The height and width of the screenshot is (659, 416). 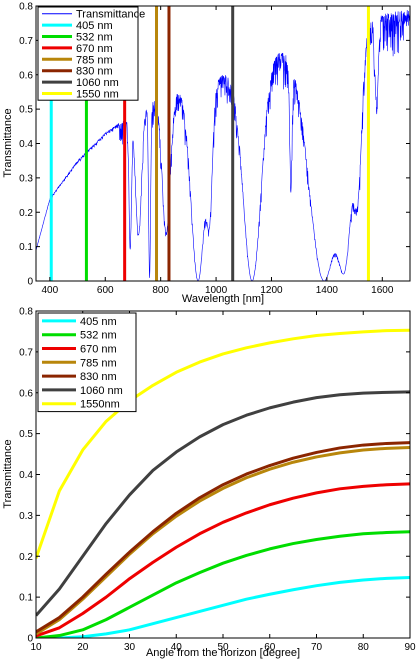 I want to click on angle-y-tick-label: 0.5, so click(x=26, y=434).